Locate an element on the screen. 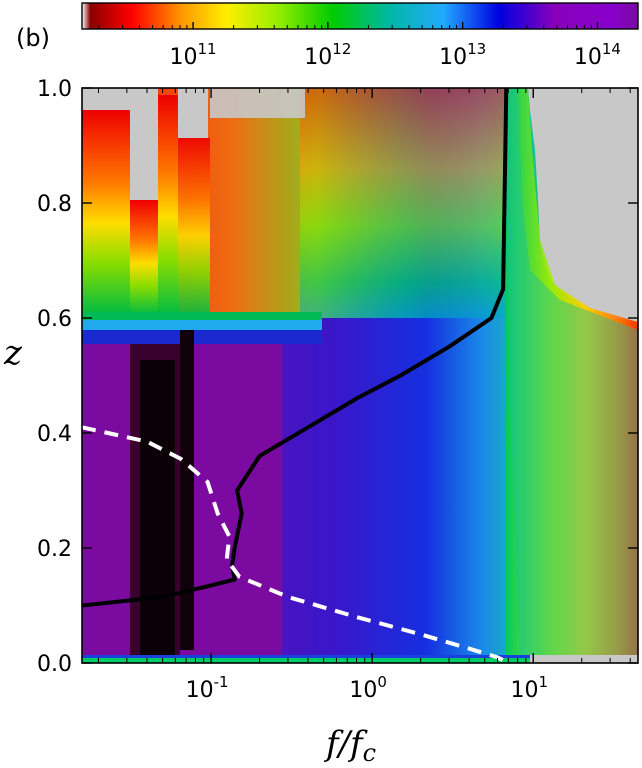 This screenshot has height=768, width=642. colorbar-tick-label: 1011 is located at coordinates (193, 55).